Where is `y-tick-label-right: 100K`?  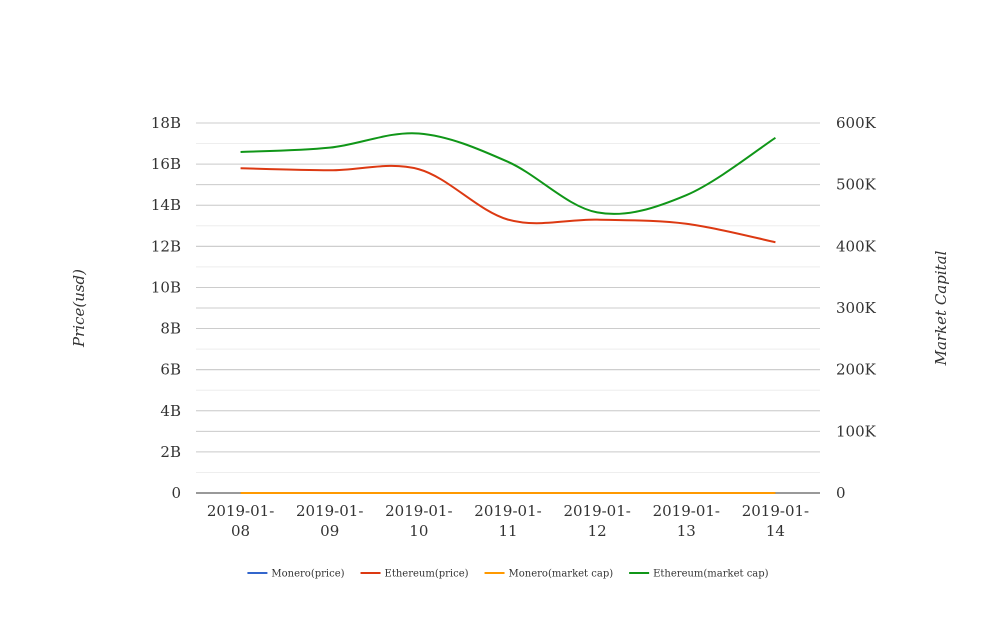
y-tick-label-right: 100K is located at coordinates (856, 431).